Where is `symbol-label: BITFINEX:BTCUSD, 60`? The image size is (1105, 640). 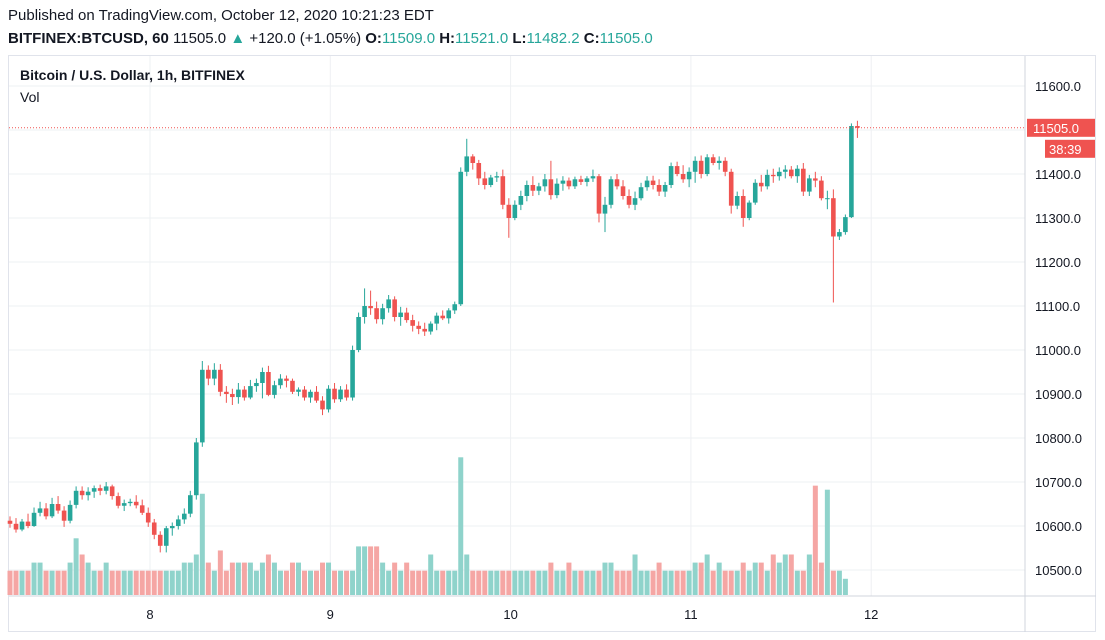 symbol-label: BITFINEX:BTCUSD, 60 is located at coordinates (88, 38).